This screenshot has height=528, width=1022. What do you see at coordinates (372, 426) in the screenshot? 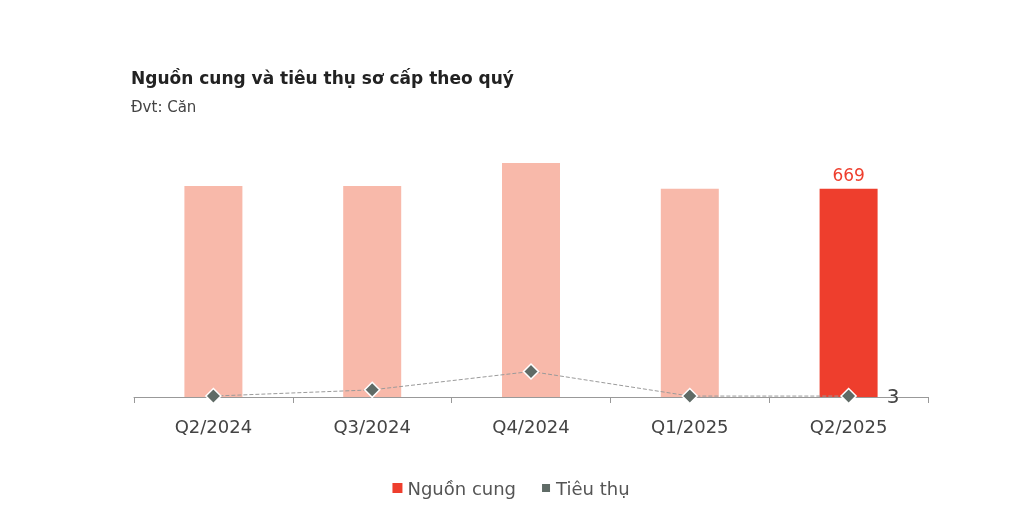
I see `x-tick-label: Q3/2024` at bounding box center [372, 426].